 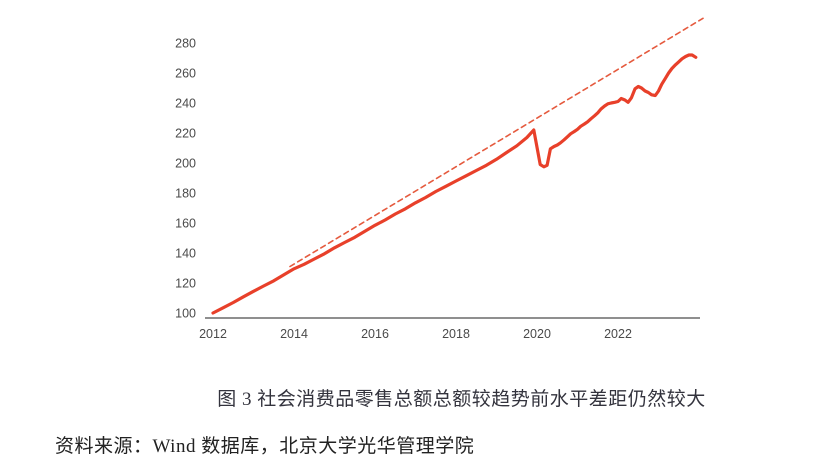 What do you see at coordinates (185, 314) in the screenshot?
I see `y-tick-label: 100` at bounding box center [185, 314].